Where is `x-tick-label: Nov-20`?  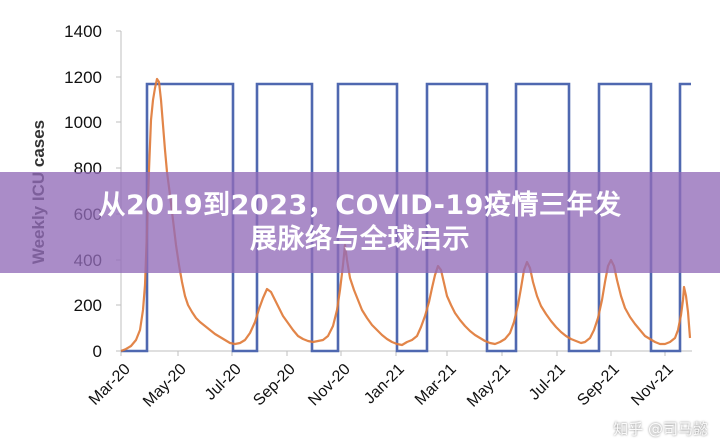 x-tick-label: Nov-20 is located at coordinates (329, 385).